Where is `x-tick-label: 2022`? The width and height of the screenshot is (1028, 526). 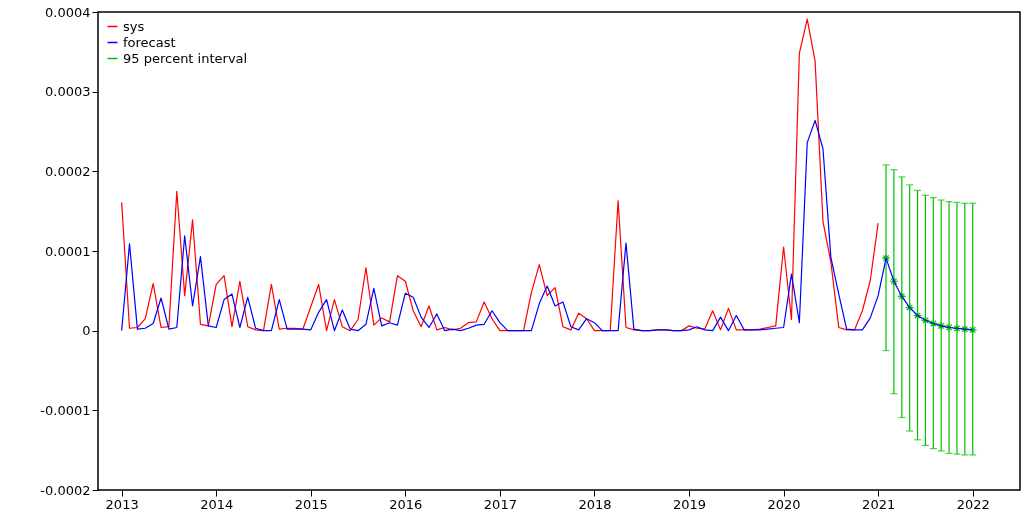
x-tick-label: 2022 is located at coordinates (973, 504).